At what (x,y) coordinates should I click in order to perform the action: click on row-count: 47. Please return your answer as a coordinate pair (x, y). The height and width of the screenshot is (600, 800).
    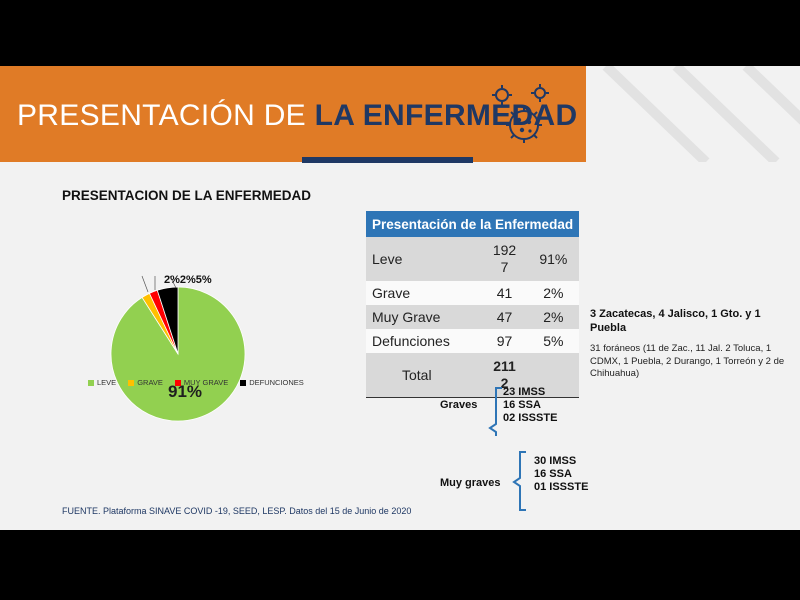
    Looking at the image, I should click on (504, 317).